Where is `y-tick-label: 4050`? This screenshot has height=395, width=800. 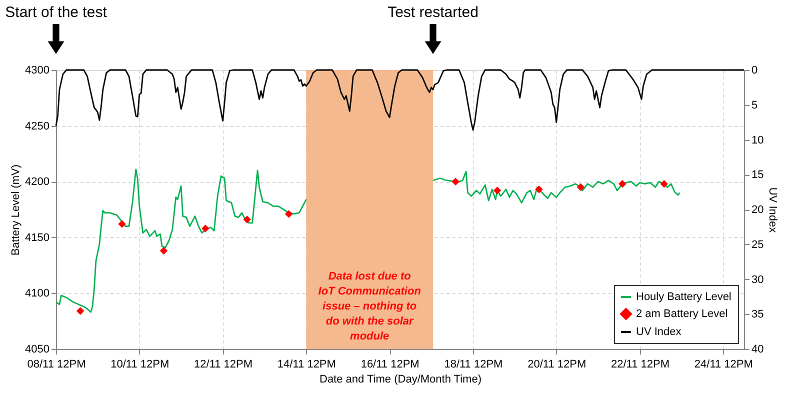
y-tick-label: 4050 is located at coordinates (37, 350).